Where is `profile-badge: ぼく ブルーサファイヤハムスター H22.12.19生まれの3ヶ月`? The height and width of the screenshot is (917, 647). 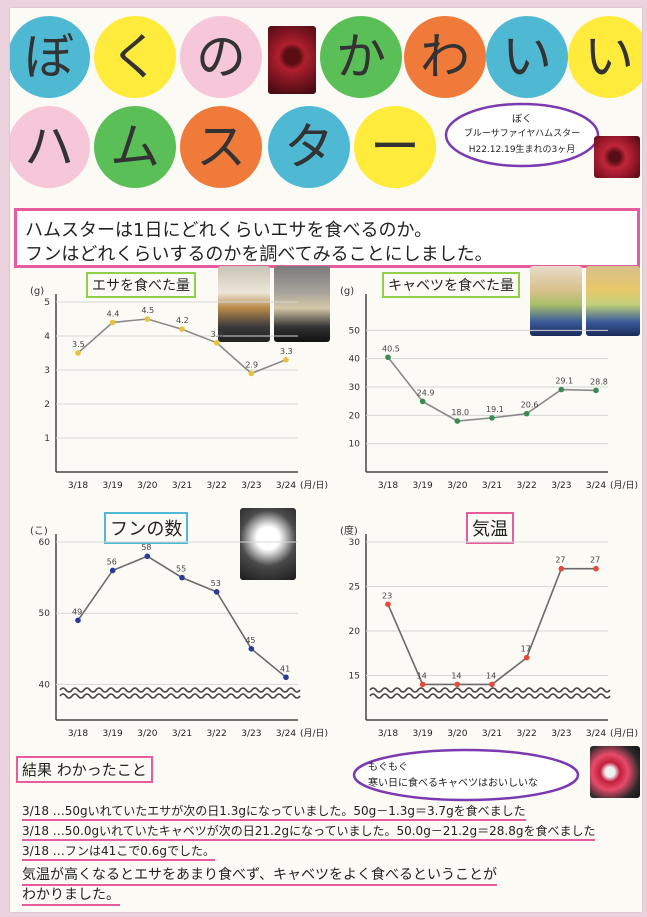 profile-badge: ぼく ブルーサファイヤハムスター H22.12.19生まれの3ヶ月 is located at coordinates (522, 135).